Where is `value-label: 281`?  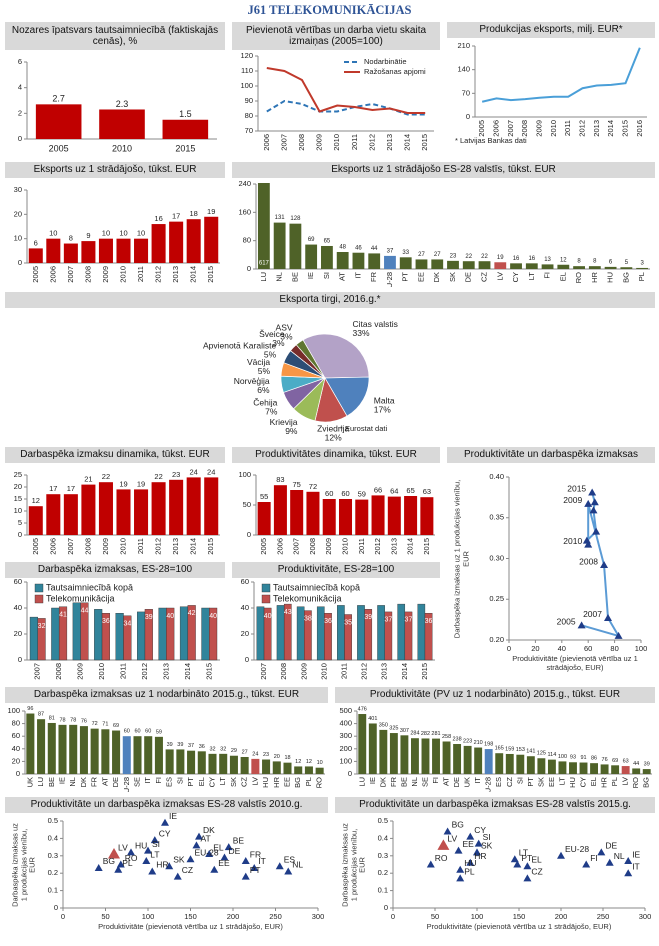
value-label: 281 is located at coordinates (435, 734).